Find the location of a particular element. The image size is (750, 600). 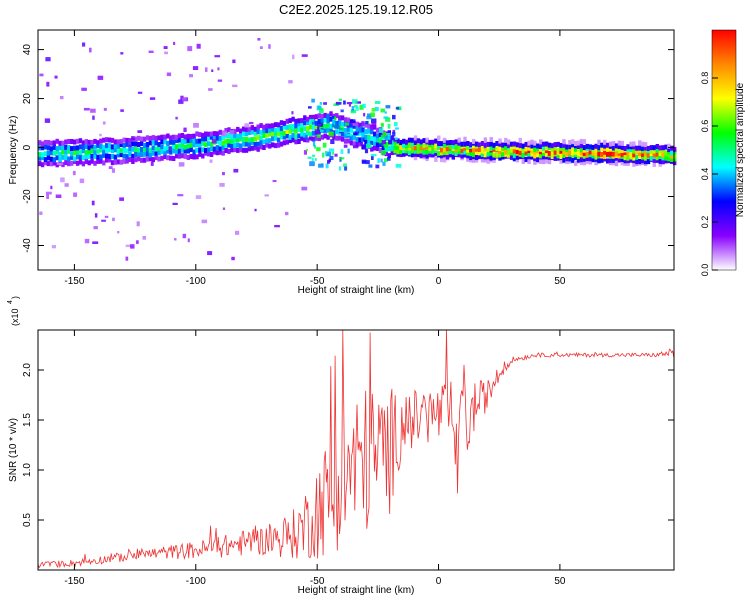

colorbar-gradient is located at coordinates (724, 150).